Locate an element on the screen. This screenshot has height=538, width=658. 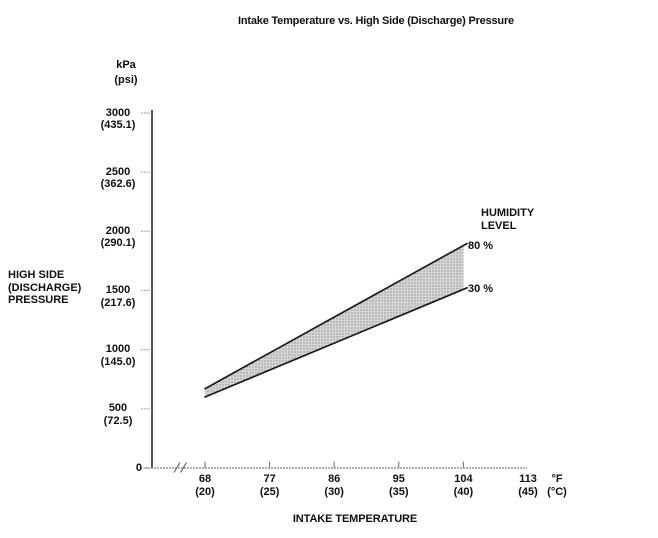
y-tick-label: 2500 (362.6) is located at coordinates (118, 178).